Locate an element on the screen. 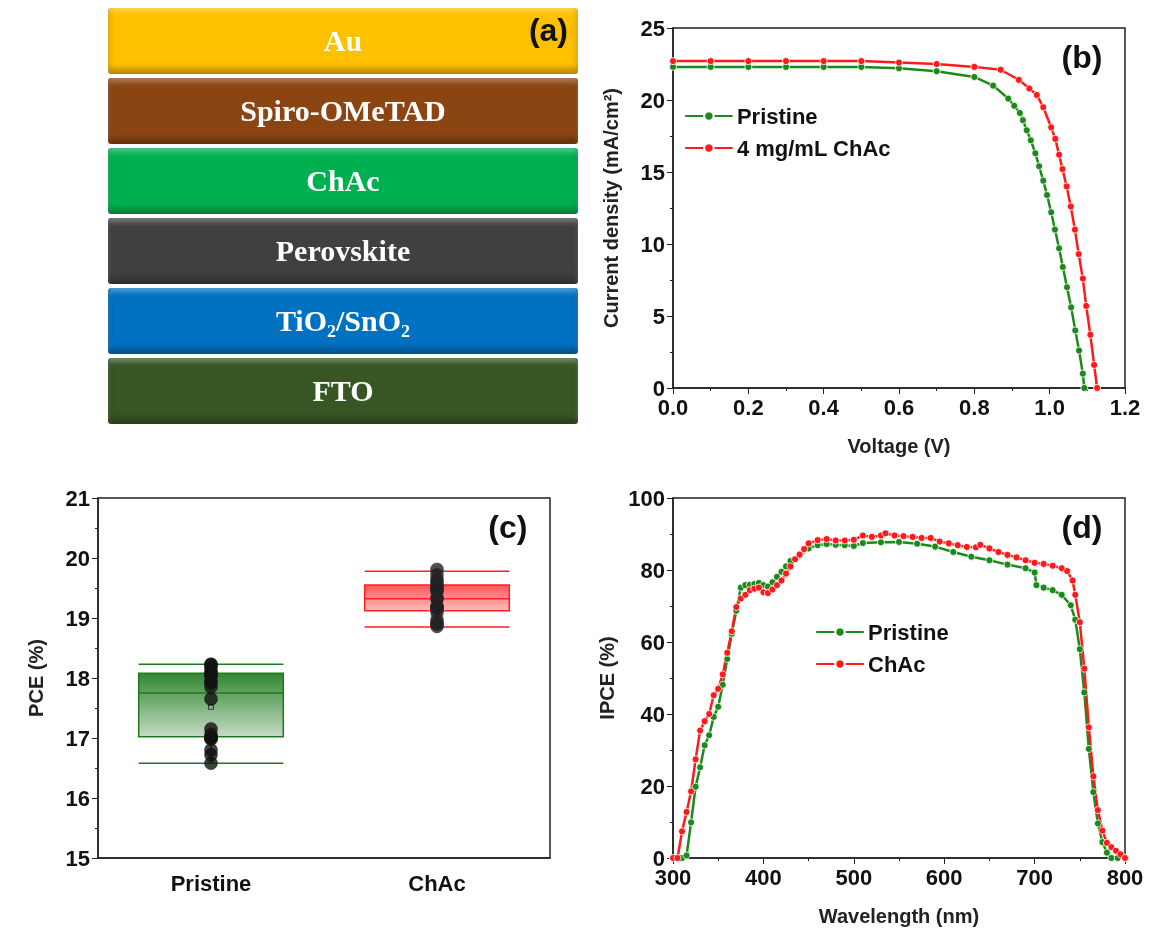  category-label: FTO is located at coordinates (343, 391).